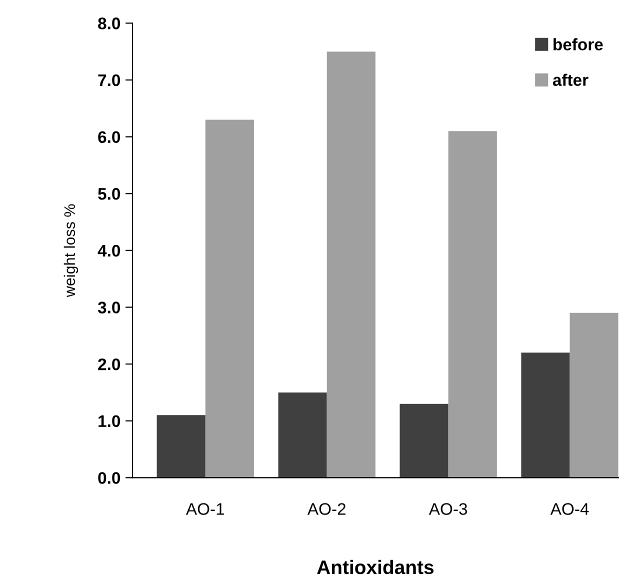 The height and width of the screenshot is (579, 631). I want to click on y-tick-label: 4.0, so click(109, 250).